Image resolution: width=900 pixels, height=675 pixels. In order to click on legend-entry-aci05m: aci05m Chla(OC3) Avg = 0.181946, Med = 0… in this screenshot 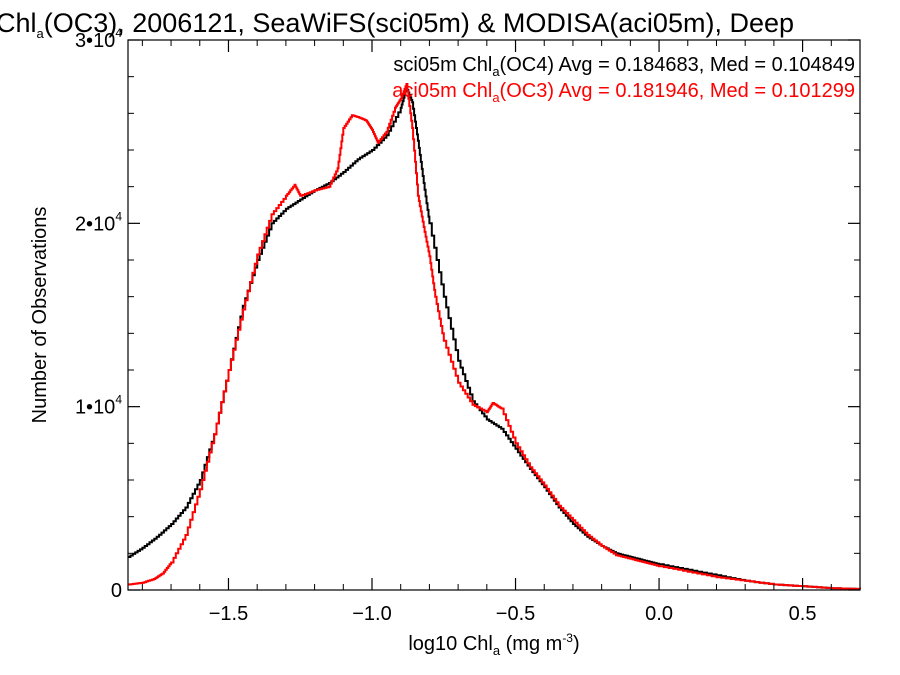, I will do `click(623, 92)`.